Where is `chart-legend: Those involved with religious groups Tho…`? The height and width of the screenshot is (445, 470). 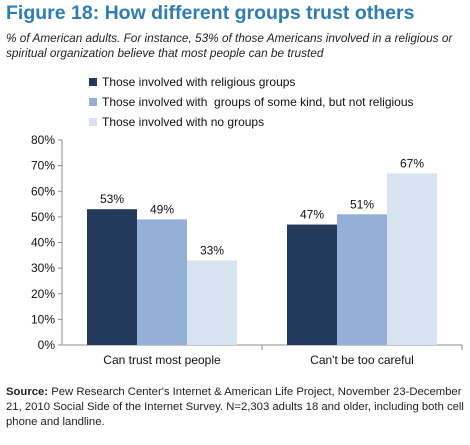 chart-legend: Those involved with religious groups Tho… is located at coordinates (251, 102).